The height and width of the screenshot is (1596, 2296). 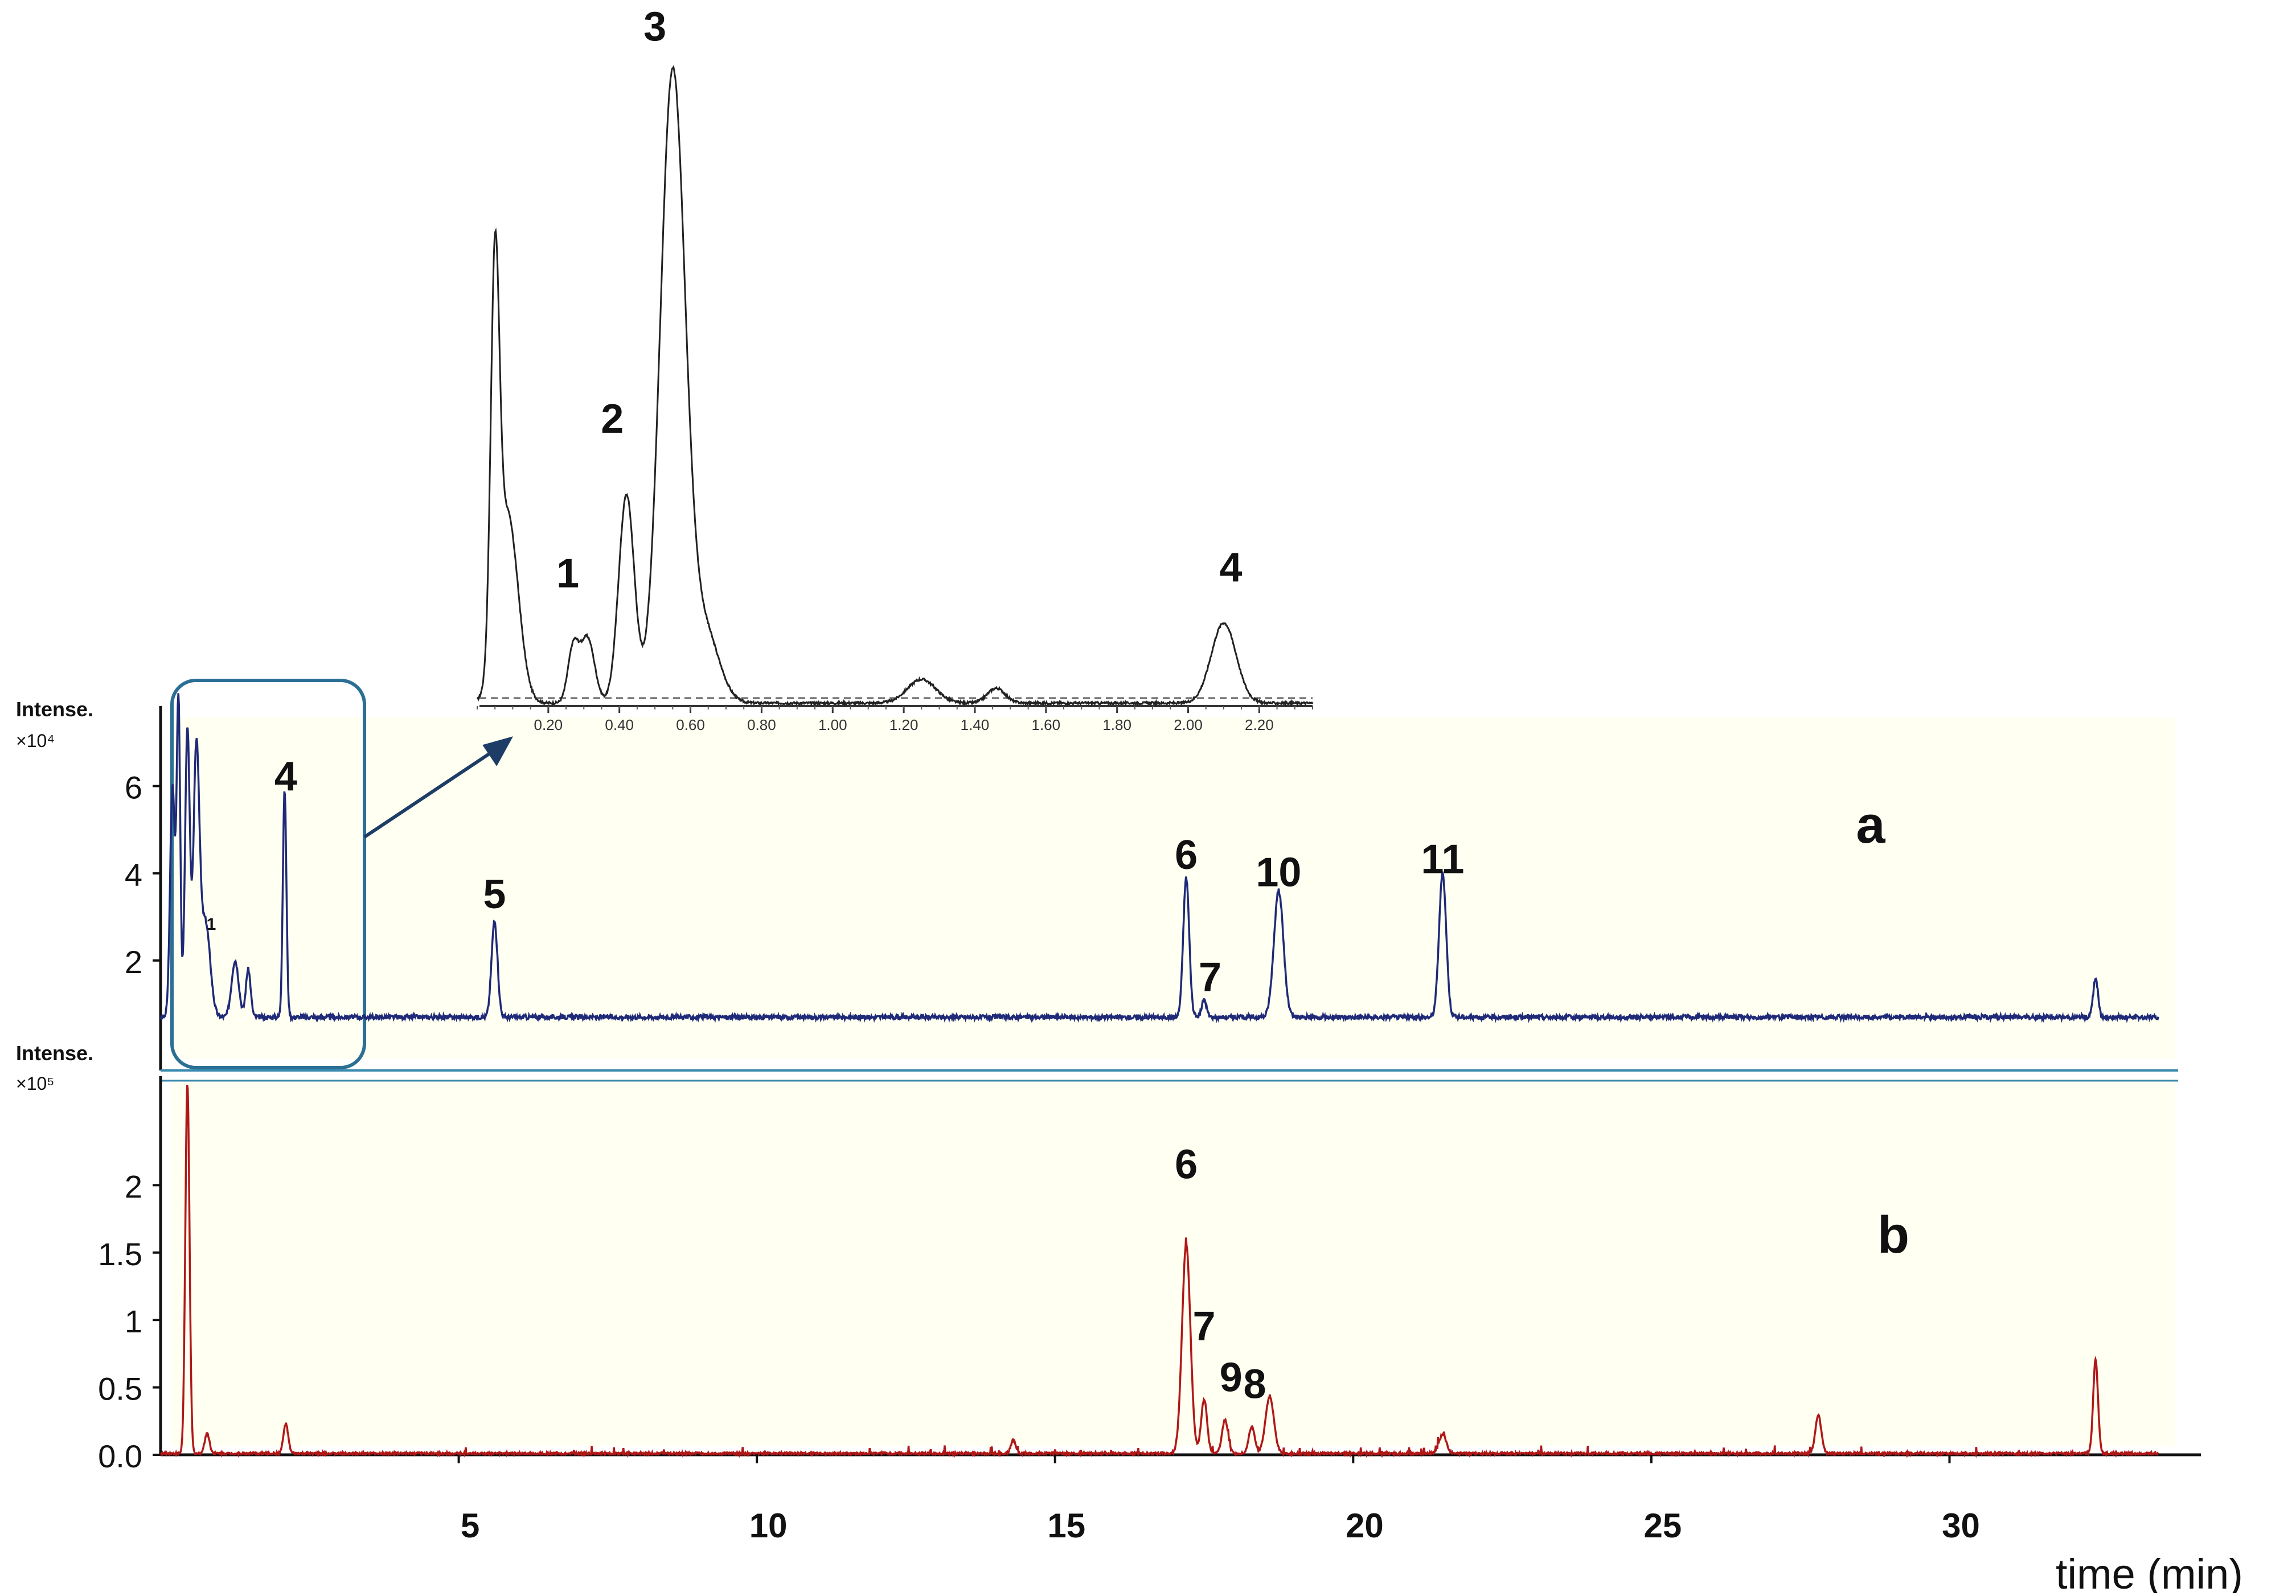 I want to click on peak-label-inset-1: 1, so click(x=567, y=573).